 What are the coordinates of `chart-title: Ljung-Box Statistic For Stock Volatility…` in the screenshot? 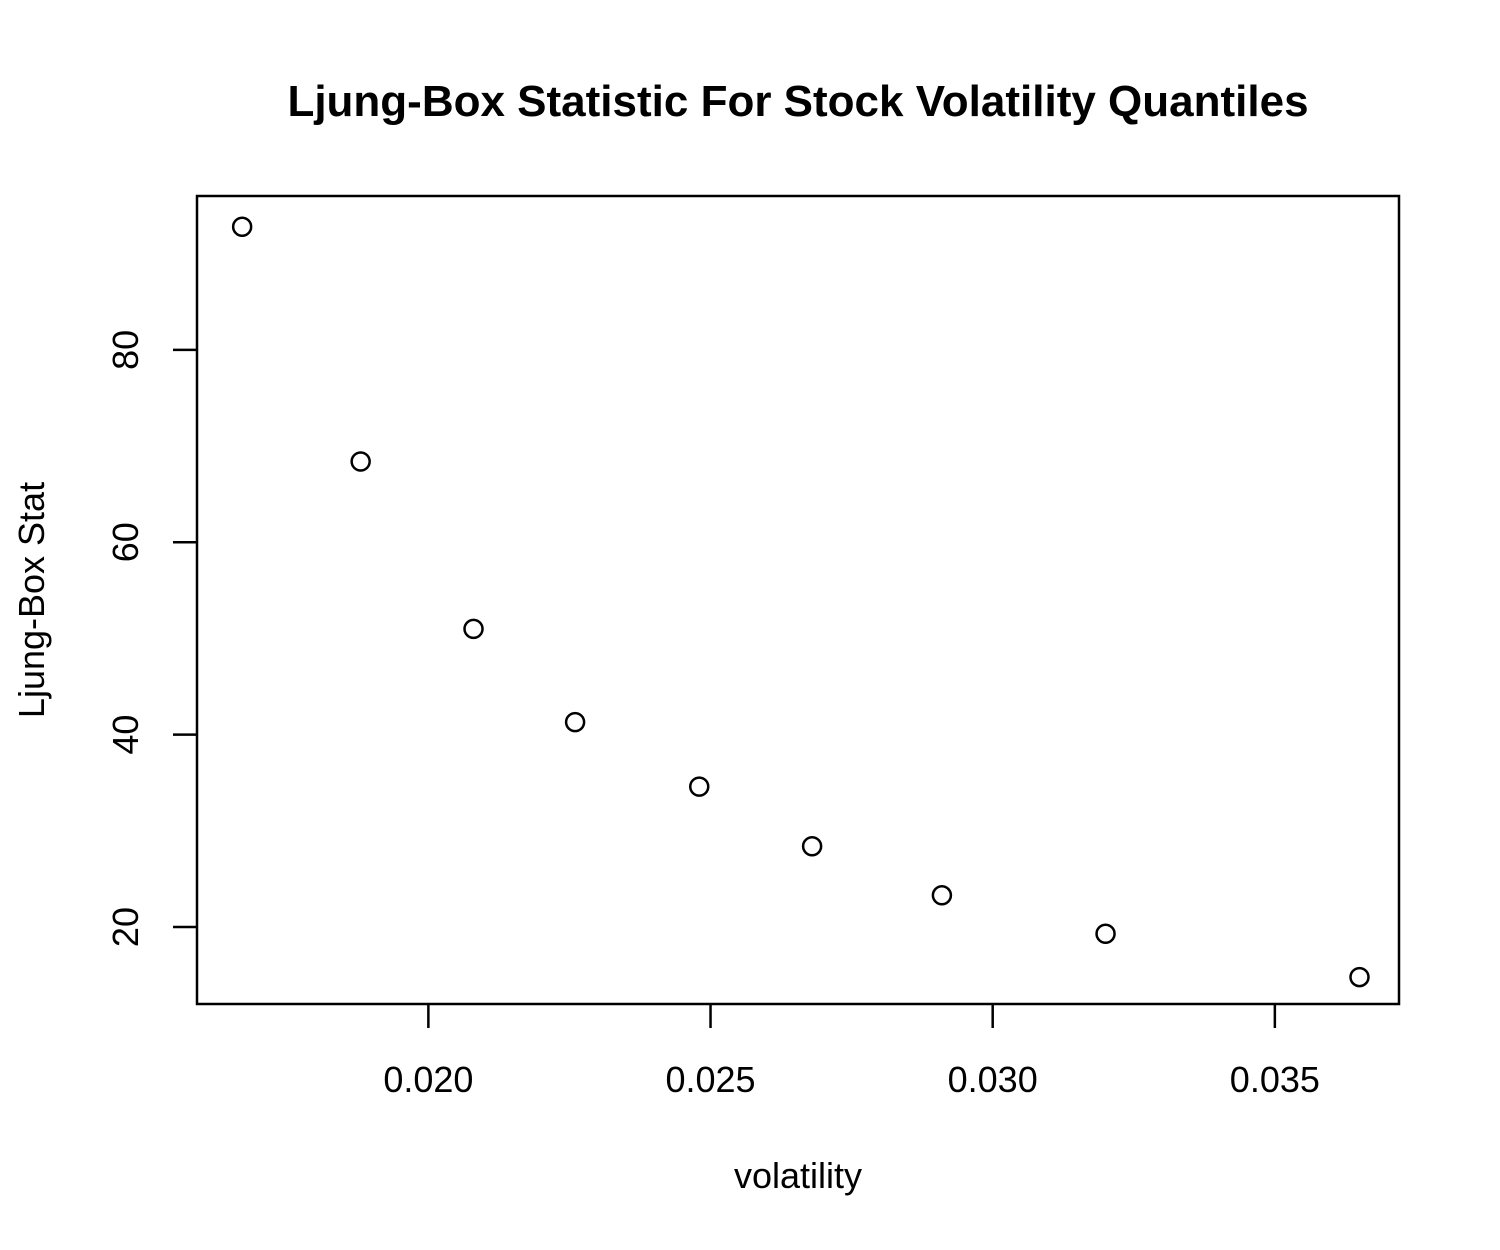 It's located at (797, 101).